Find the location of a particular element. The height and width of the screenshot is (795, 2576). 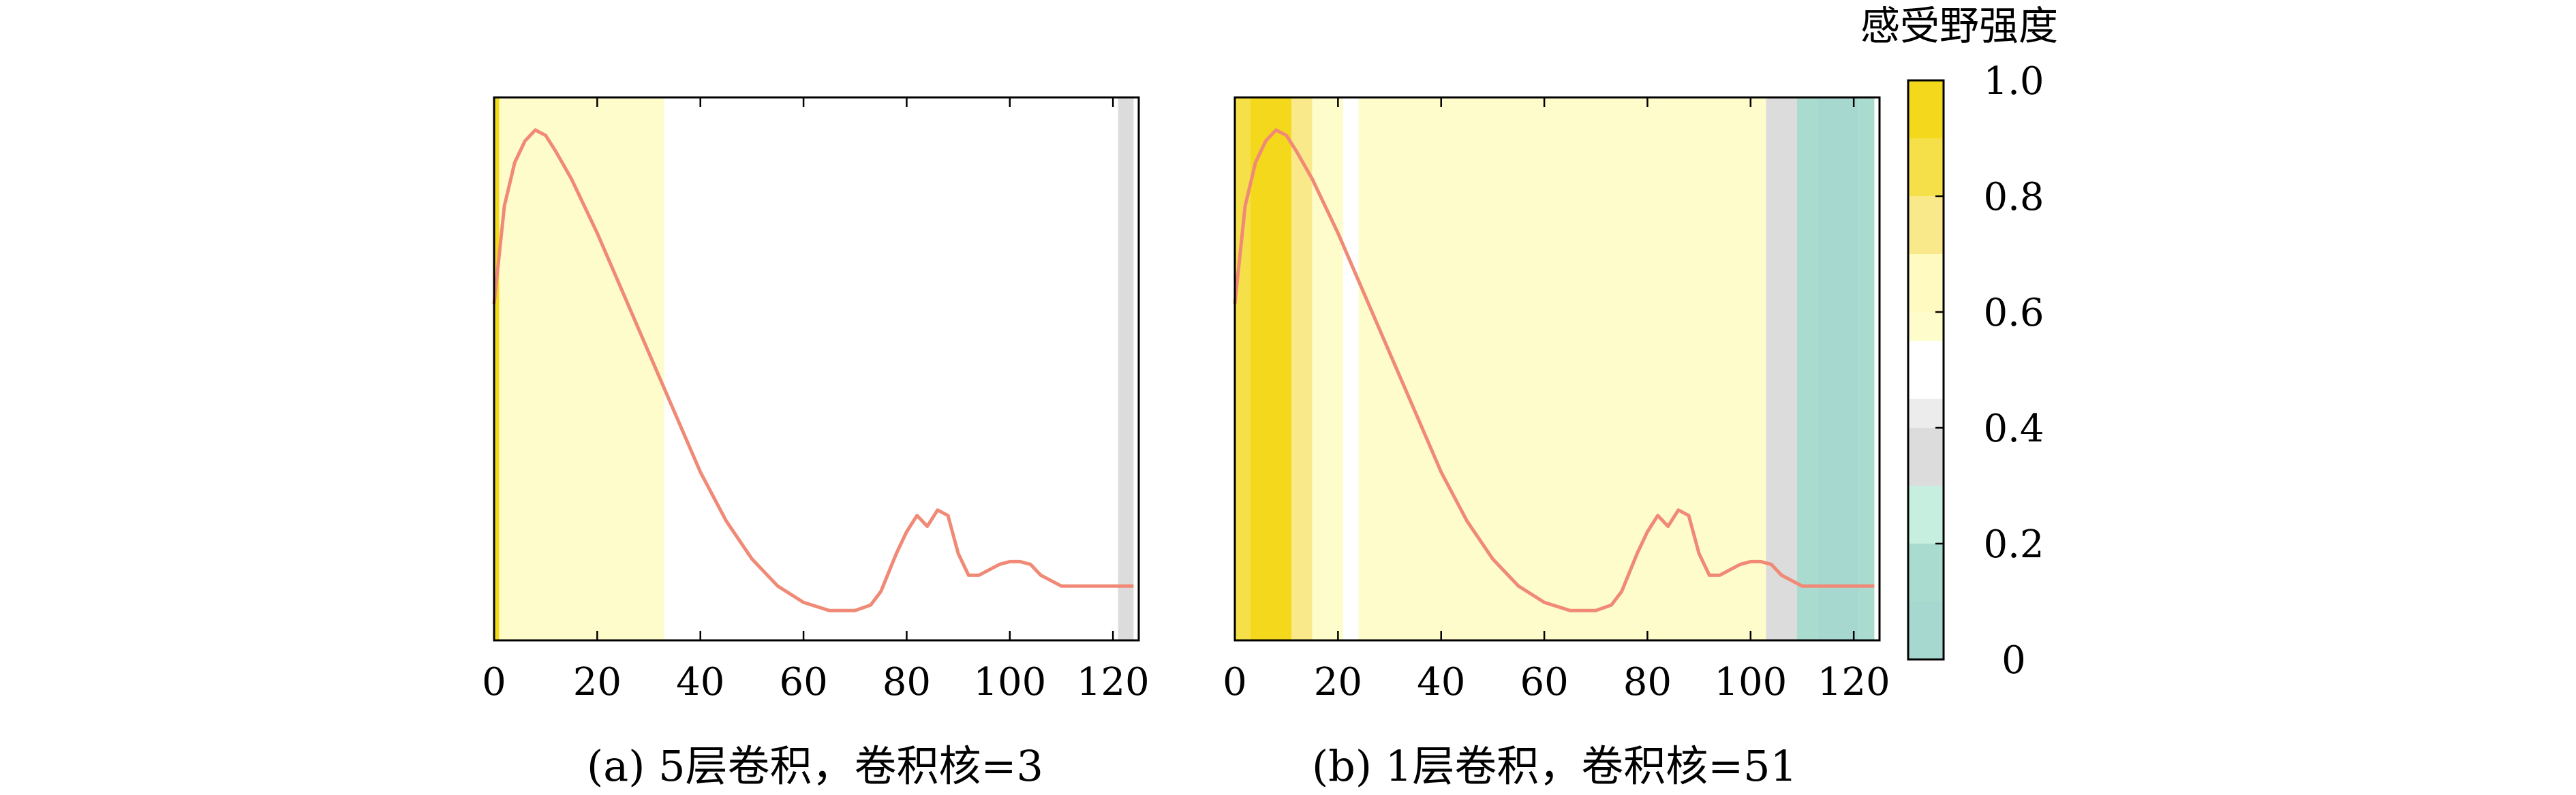

xtick-label-b-2: 40 is located at coordinates (1441, 682).